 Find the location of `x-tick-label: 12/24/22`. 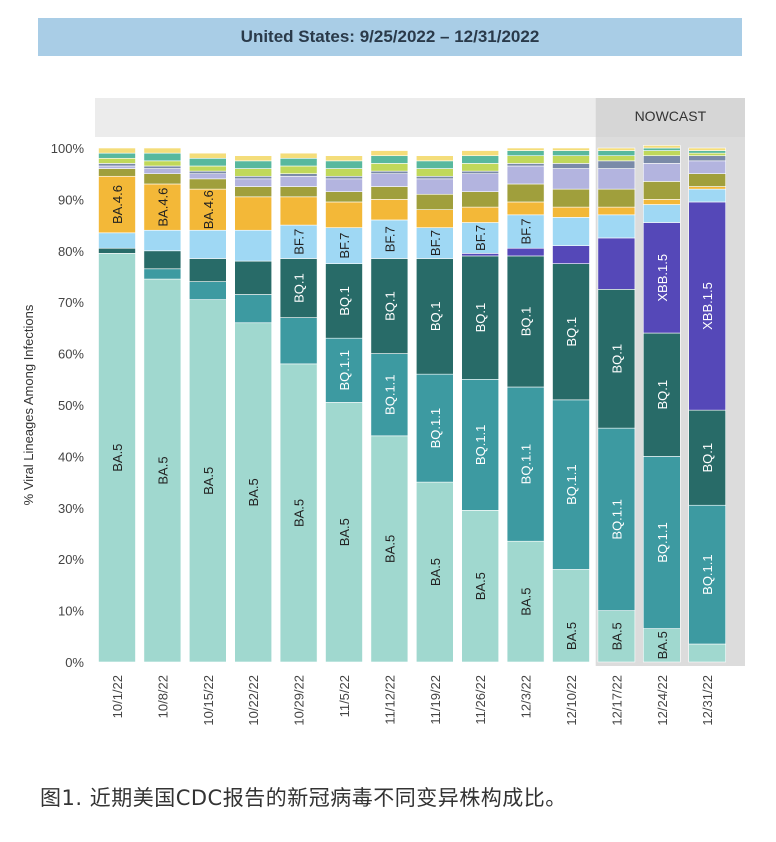

x-tick-label: 12/24/22 is located at coordinates (662, 700).